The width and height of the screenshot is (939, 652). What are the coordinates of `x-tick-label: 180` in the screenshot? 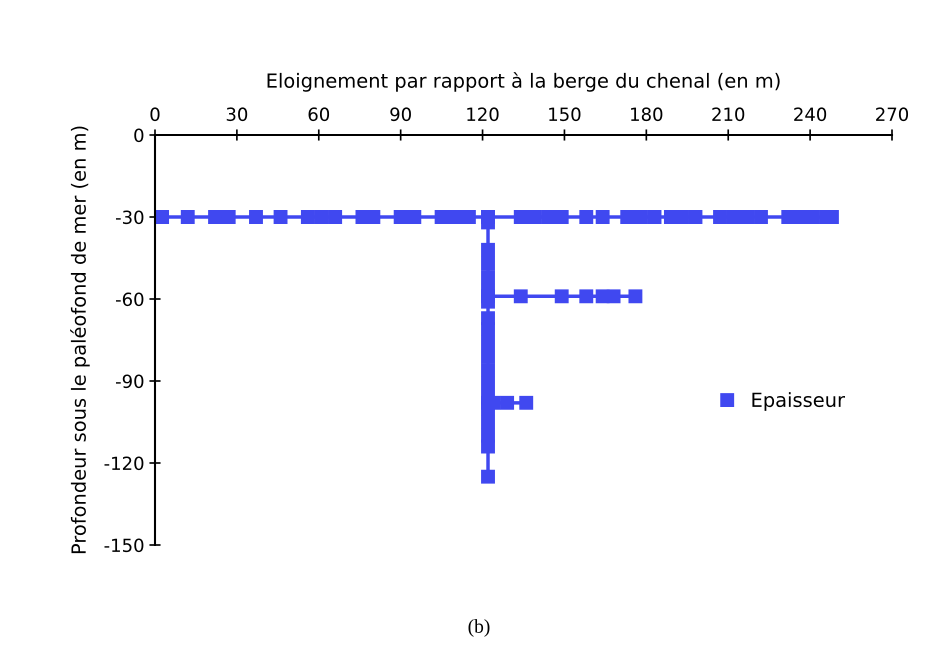 It's located at (646, 114).